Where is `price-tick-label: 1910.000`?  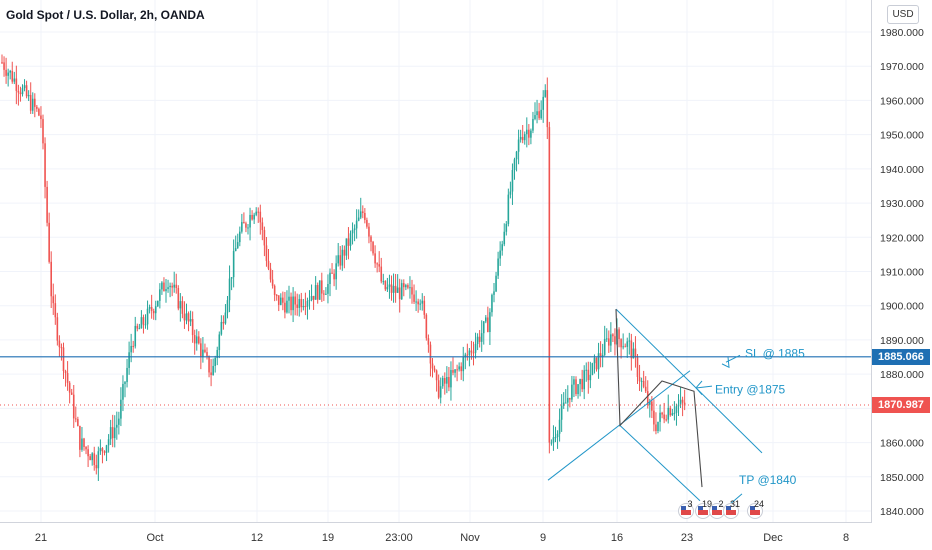
price-tick-label: 1910.000 is located at coordinates (902, 273).